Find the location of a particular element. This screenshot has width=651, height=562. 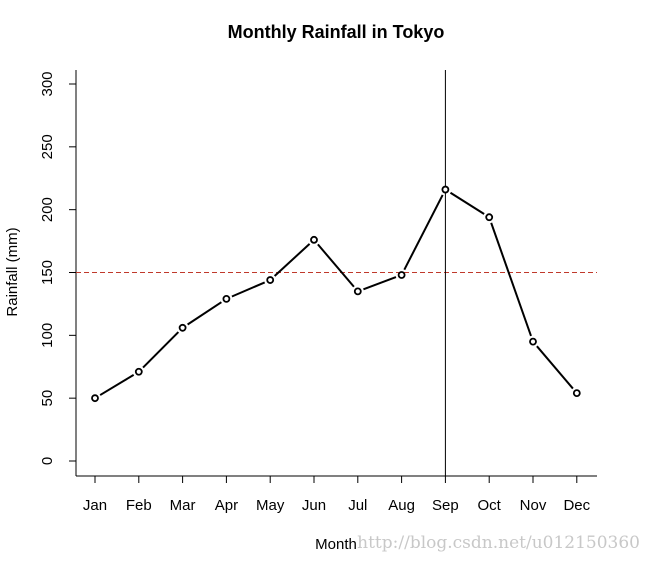

x-tick-label: Jun is located at coordinates (314, 505).